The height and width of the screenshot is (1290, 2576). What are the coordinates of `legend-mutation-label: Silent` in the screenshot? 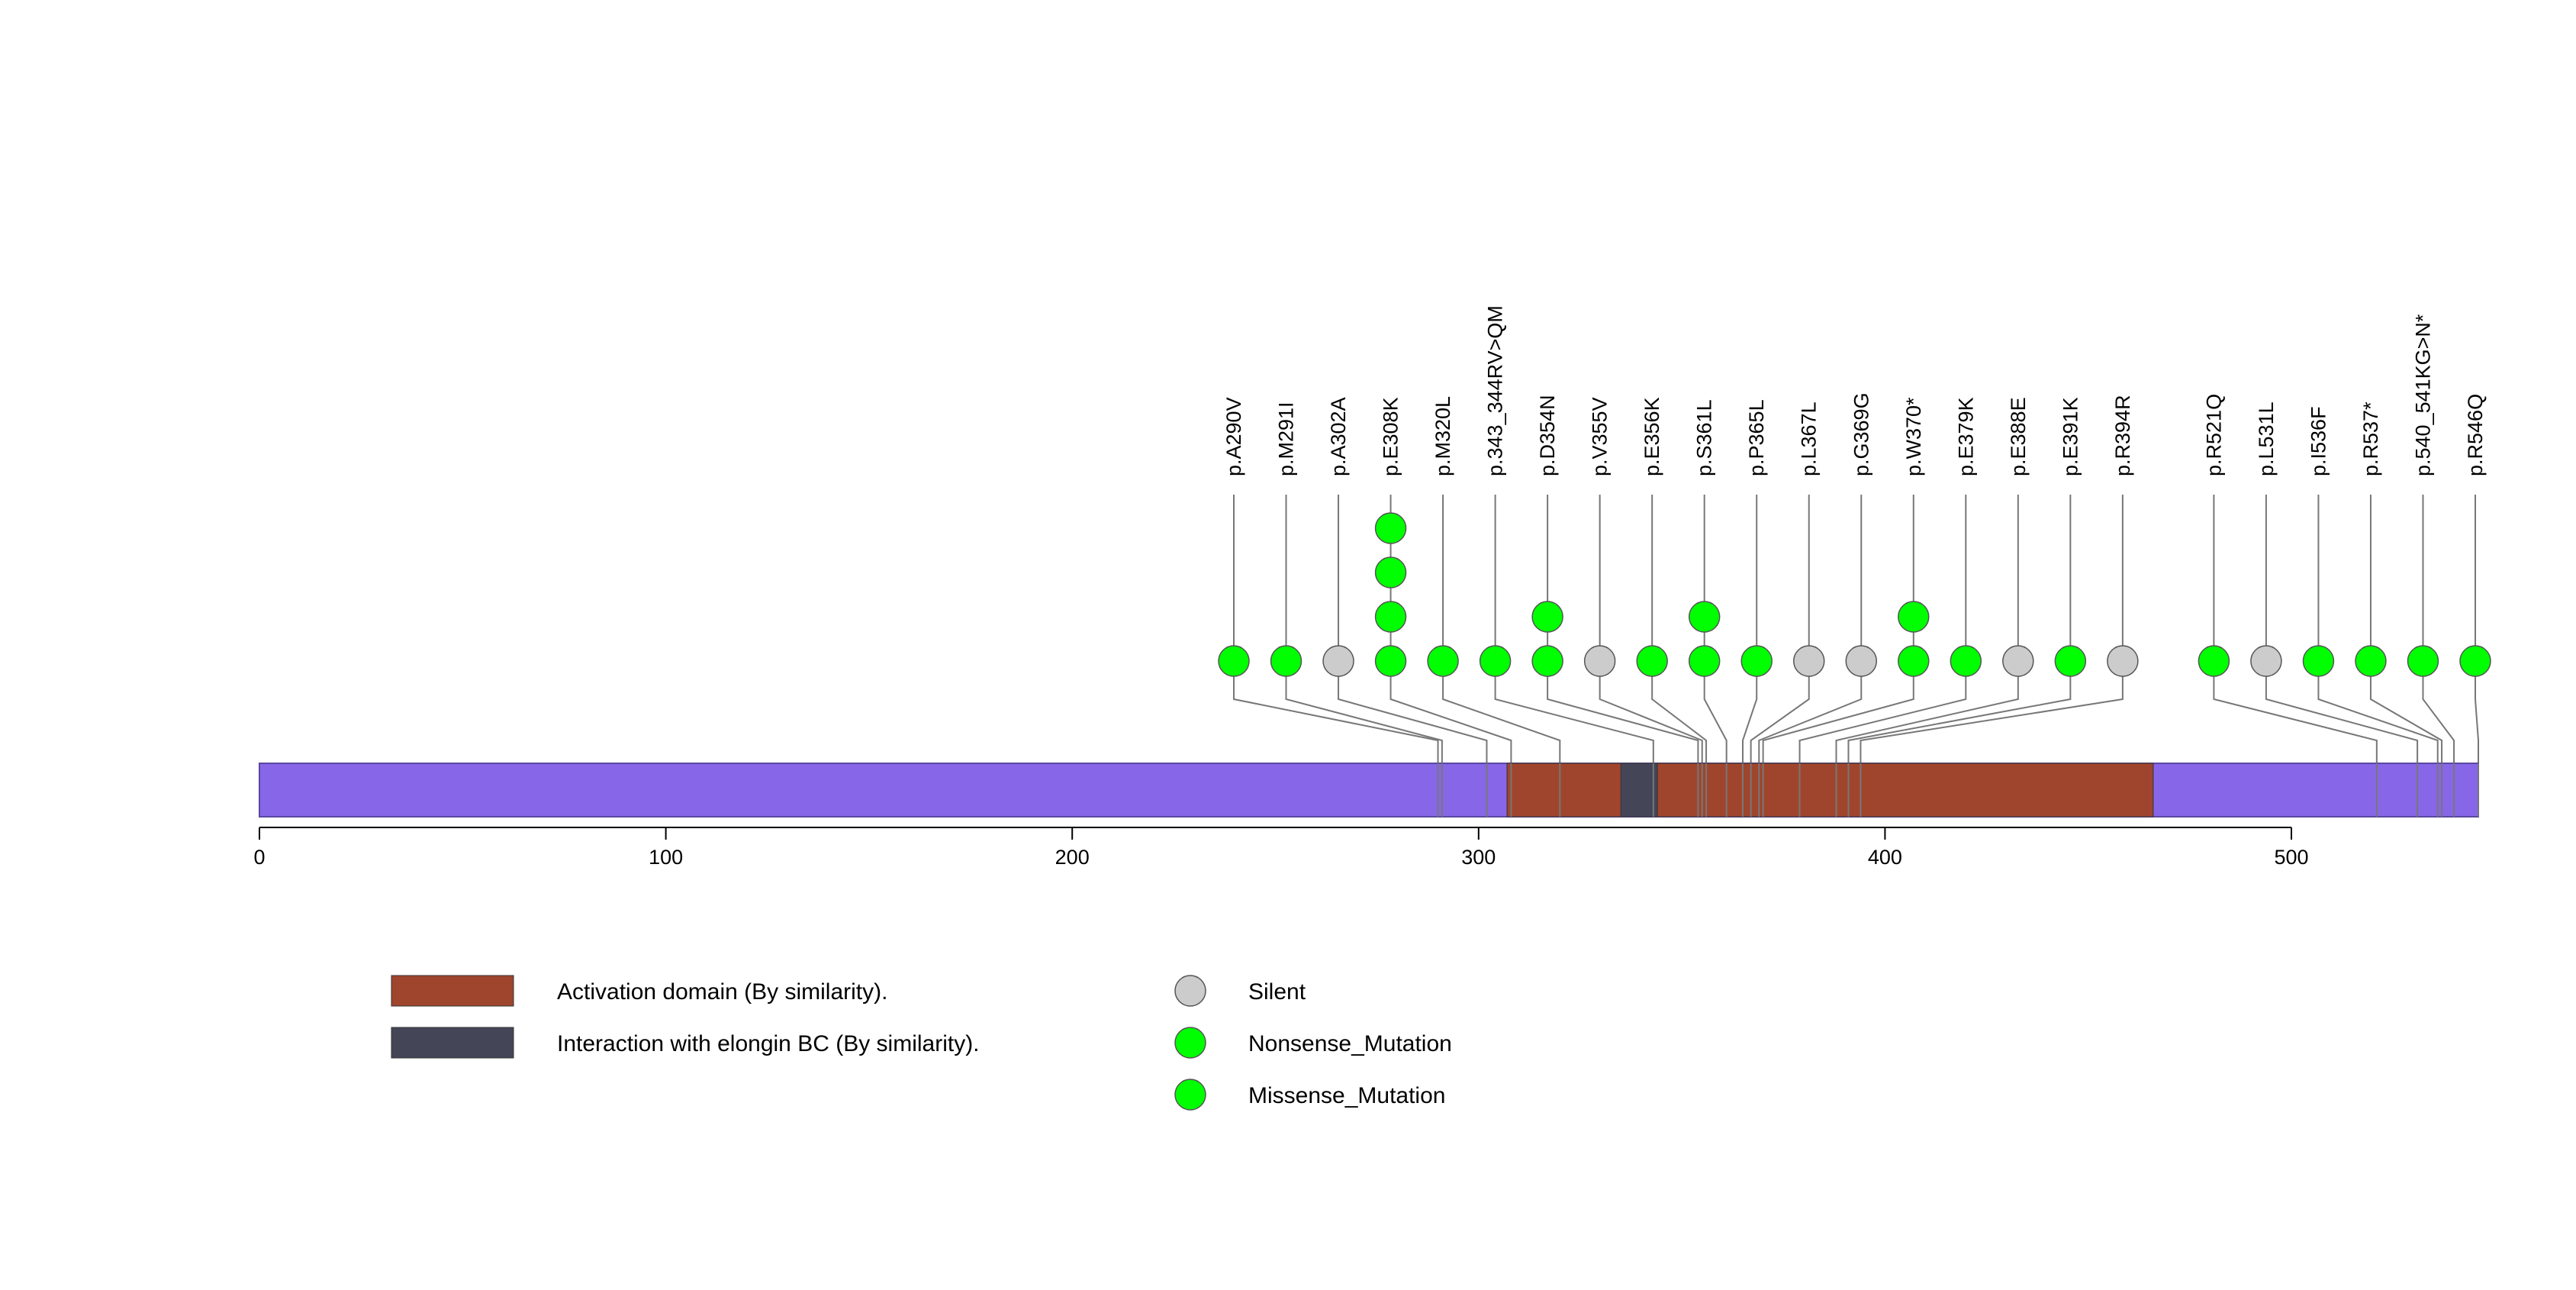 It's located at (1277, 992).